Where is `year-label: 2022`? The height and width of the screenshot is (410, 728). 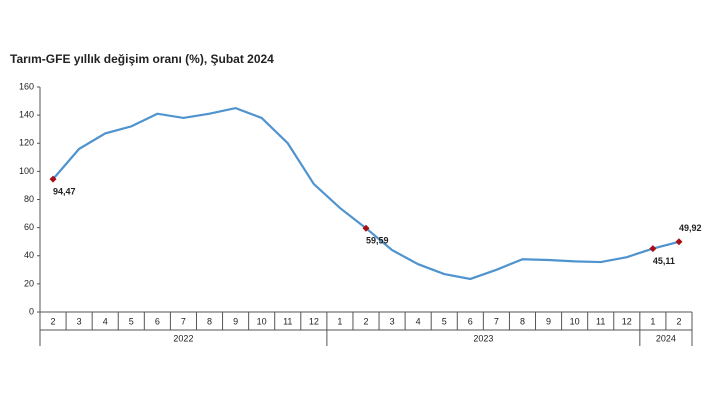
year-label: 2022 is located at coordinates (183, 338).